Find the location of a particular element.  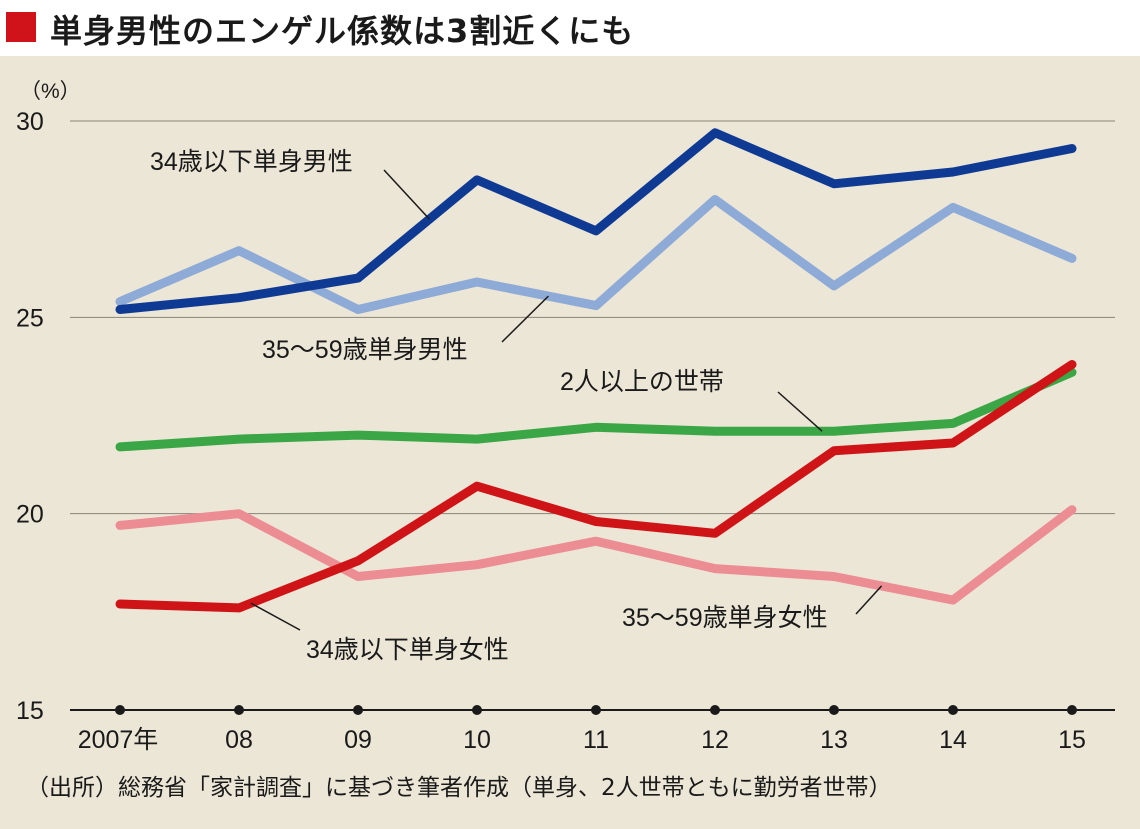

title-bar: 単身男性のエンゲル係数は3割近くにも is located at coordinates (570, 28).